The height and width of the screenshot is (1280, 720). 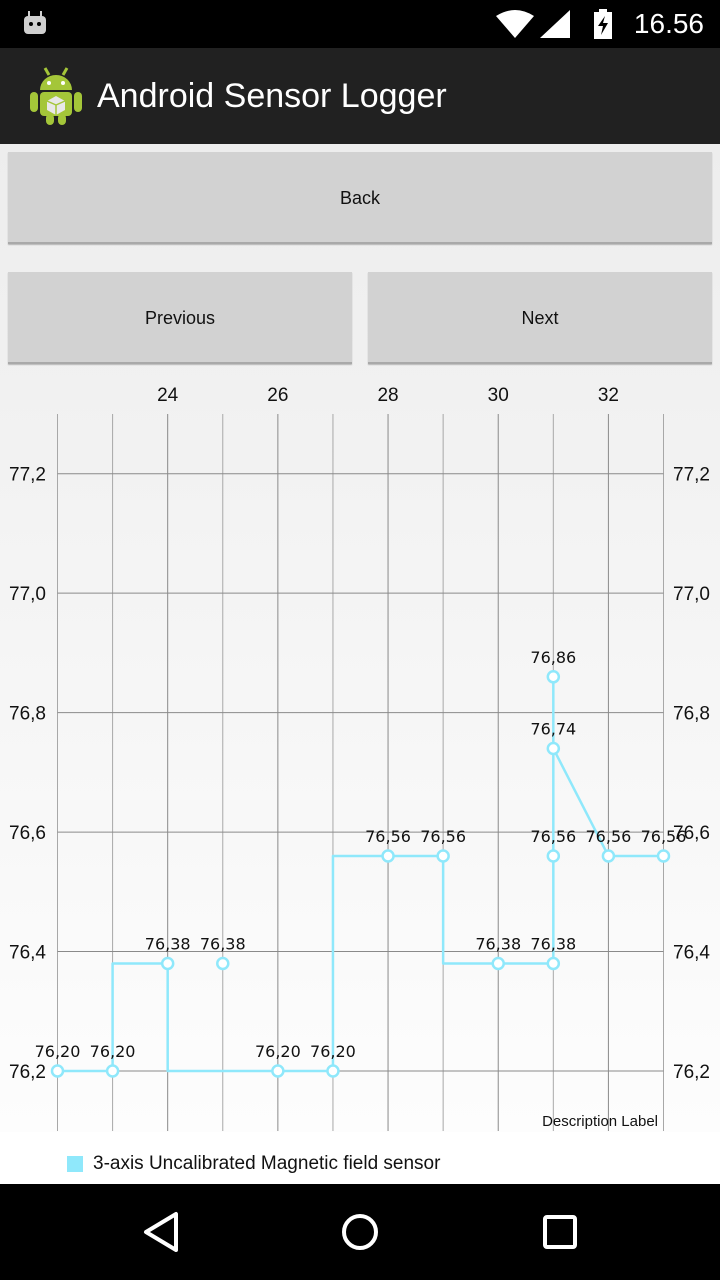 I want to click on recents-square-icon, so click(x=560, y=1232).